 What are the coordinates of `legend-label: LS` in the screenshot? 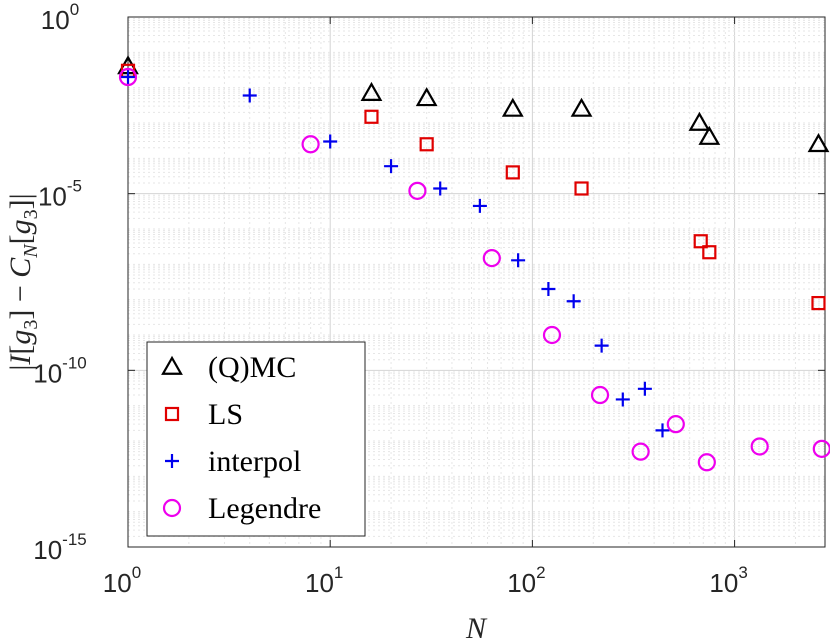 It's located at (225, 414).